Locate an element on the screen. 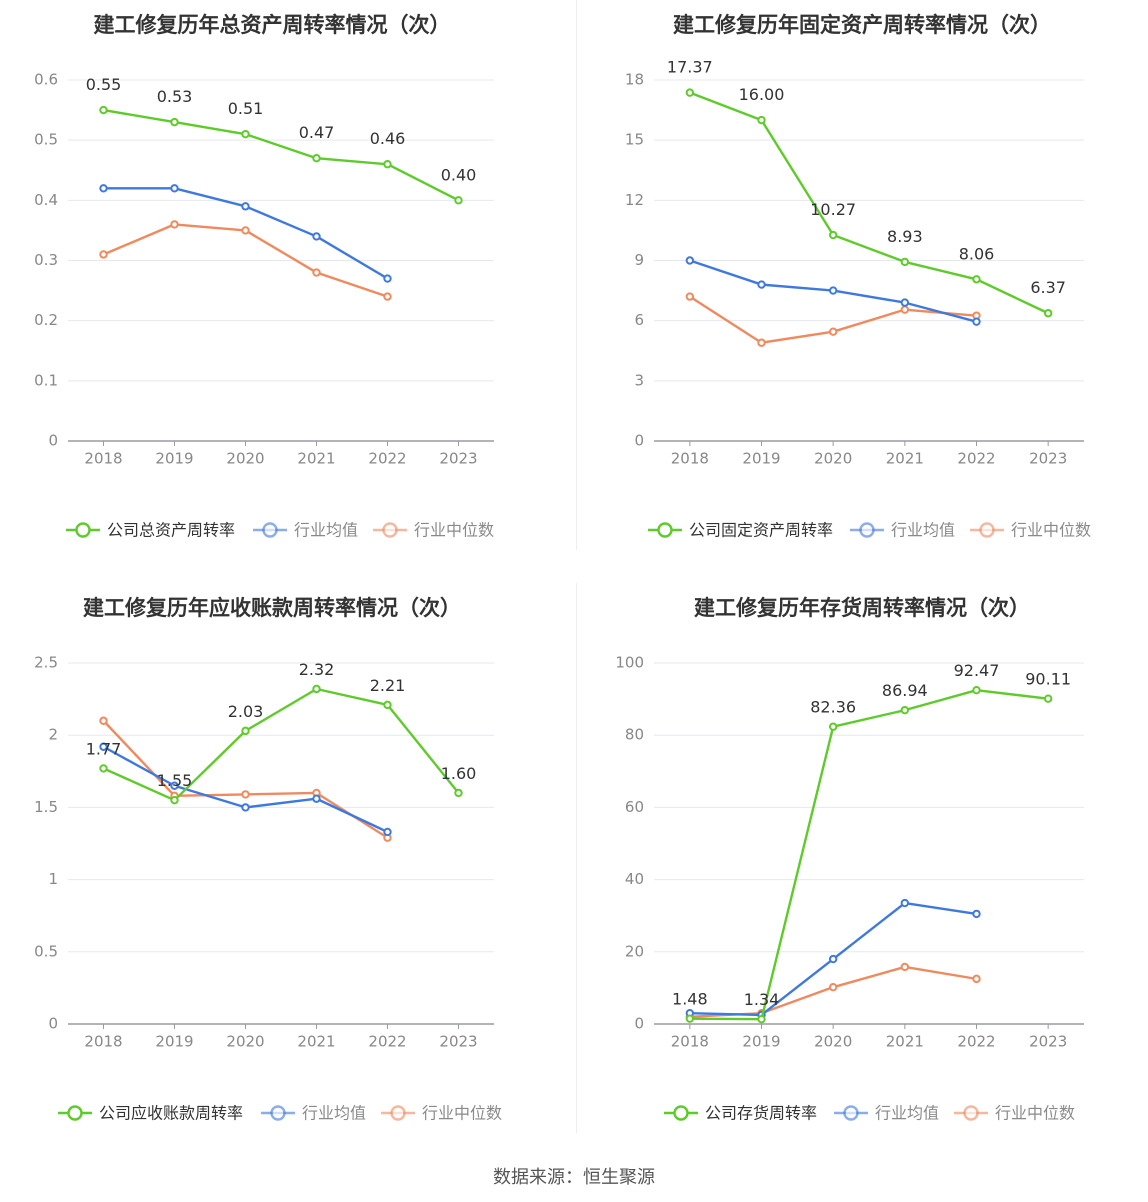 The height and width of the screenshot is (1202, 1148). y-tick-label: 80 is located at coordinates (634, 735).